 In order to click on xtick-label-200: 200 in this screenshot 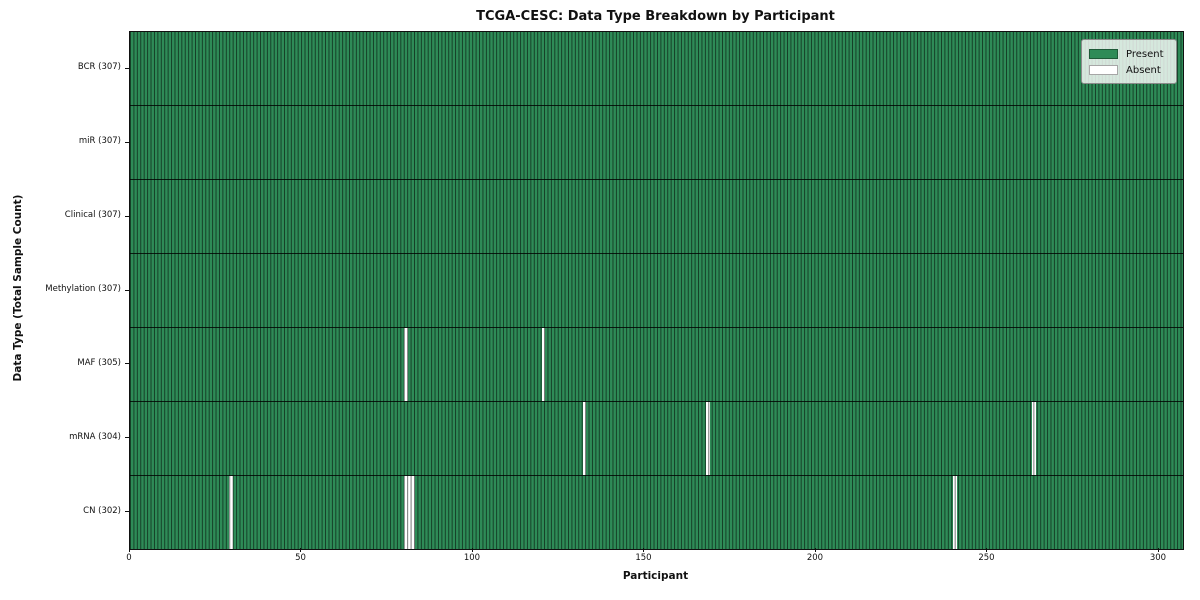, I will do `click(815, 558)`.